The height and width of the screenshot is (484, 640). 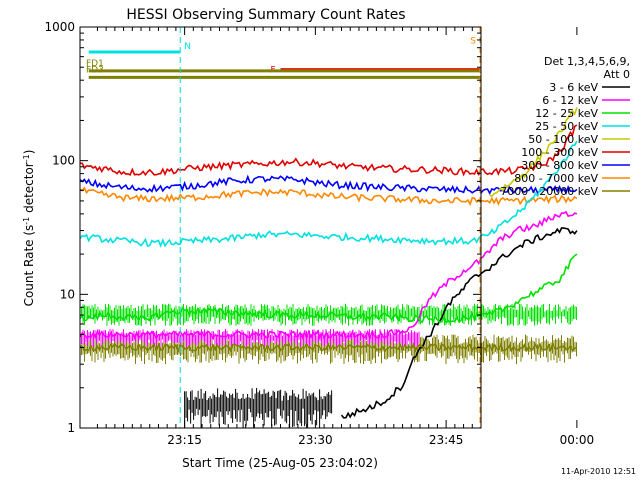 I want to click on legend-label-12-25-kev: 12 - 25 keV, so click(x=566, y=113).